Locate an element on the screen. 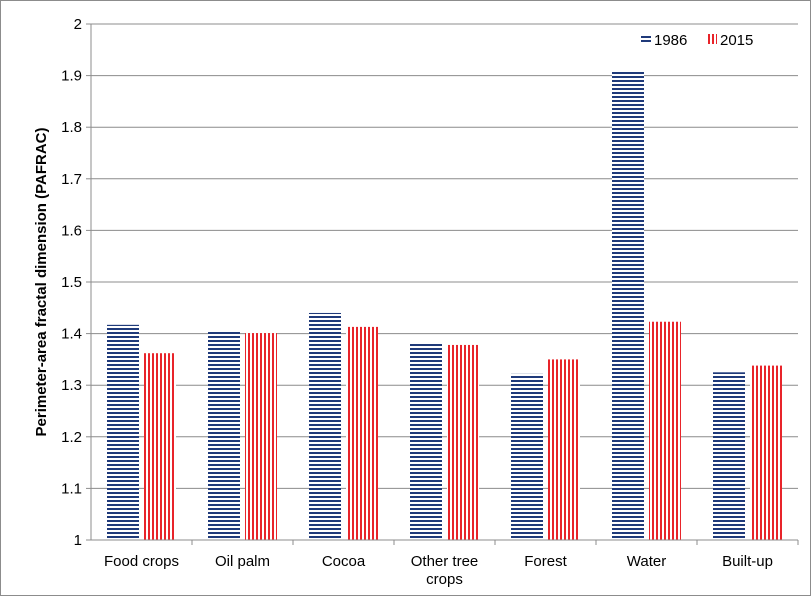 The image size is (811, 596). legend: 1986 2015 is located at coordinates (697, 40).